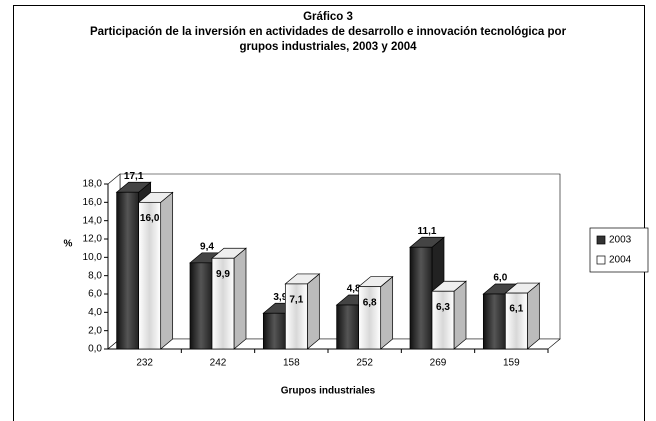 This screenshot has width=656, height=421. I want to click on y-tick-label: 12,0, so click(93, 239).